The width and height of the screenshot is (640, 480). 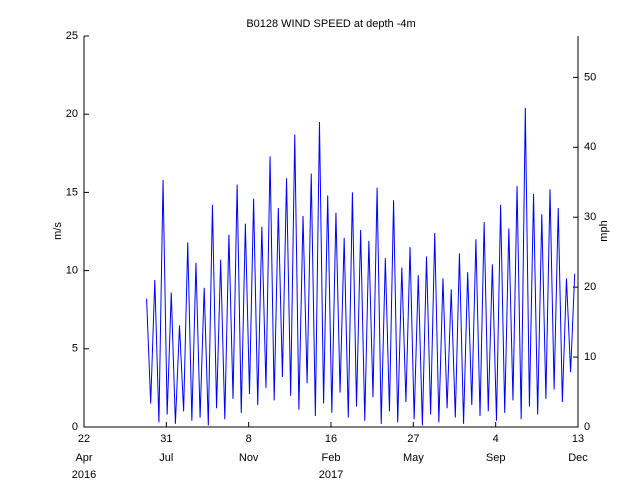 What do you see at coordinates (58, 231) in the screenshot?
I see `y-axis-label: m/s` at bounding box center [58, 231].